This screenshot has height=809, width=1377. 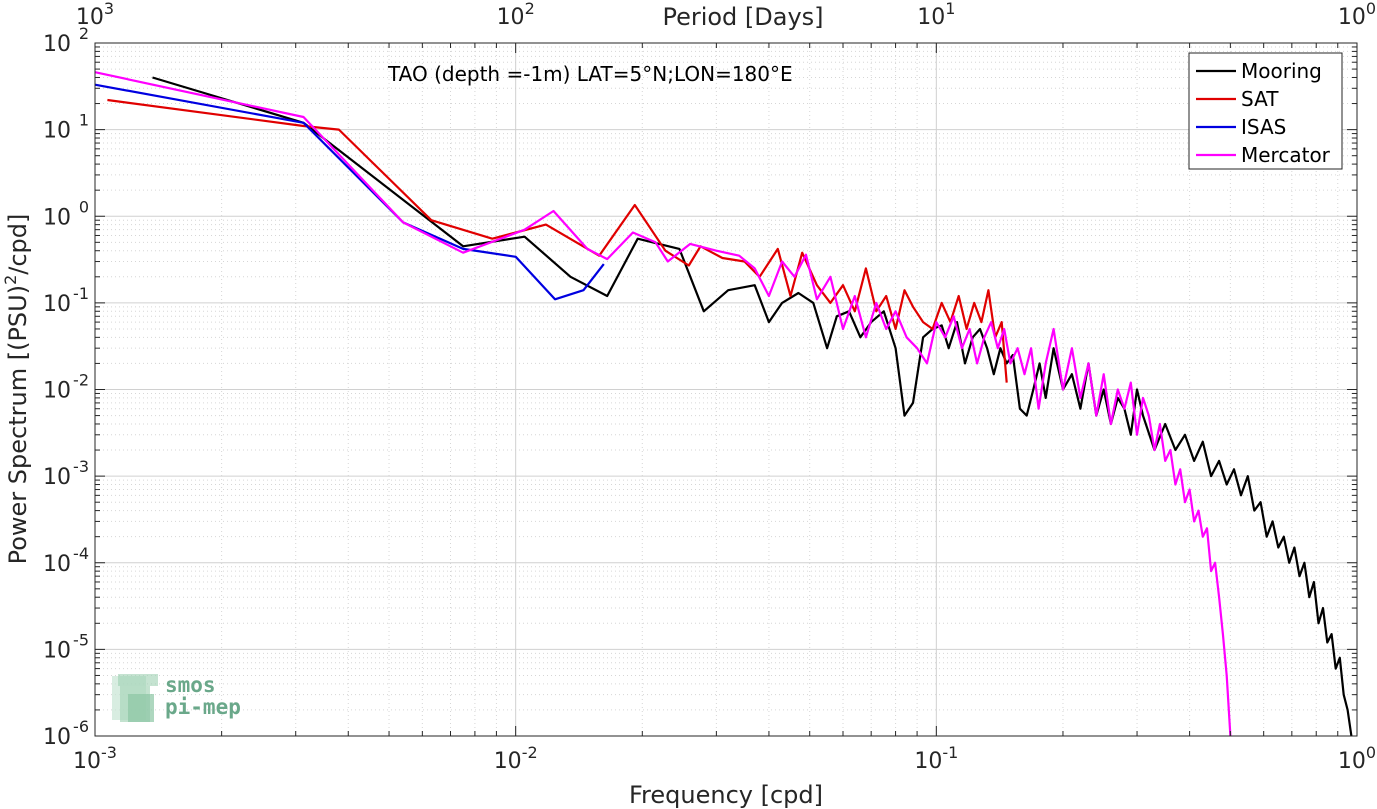 I want to click on top-tick-exponent: 2, so click(x=530, y=9).